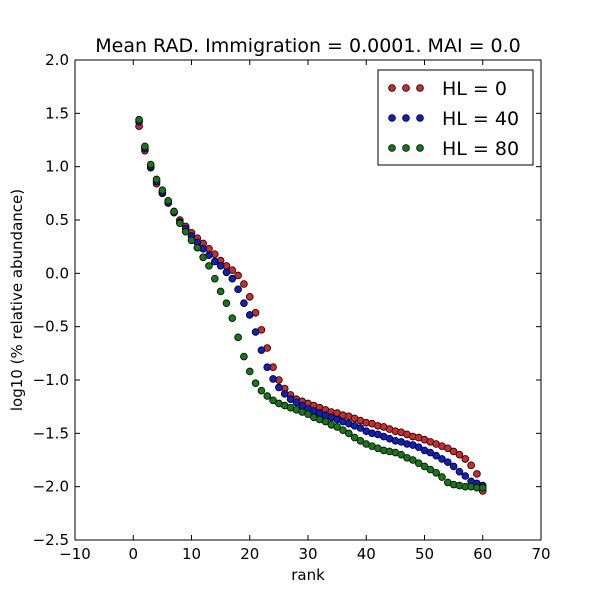  What do you see at coordinates (482, 554) in the screenshot?
I see `x-tick-label: 60` at bounding box center [482, 554].